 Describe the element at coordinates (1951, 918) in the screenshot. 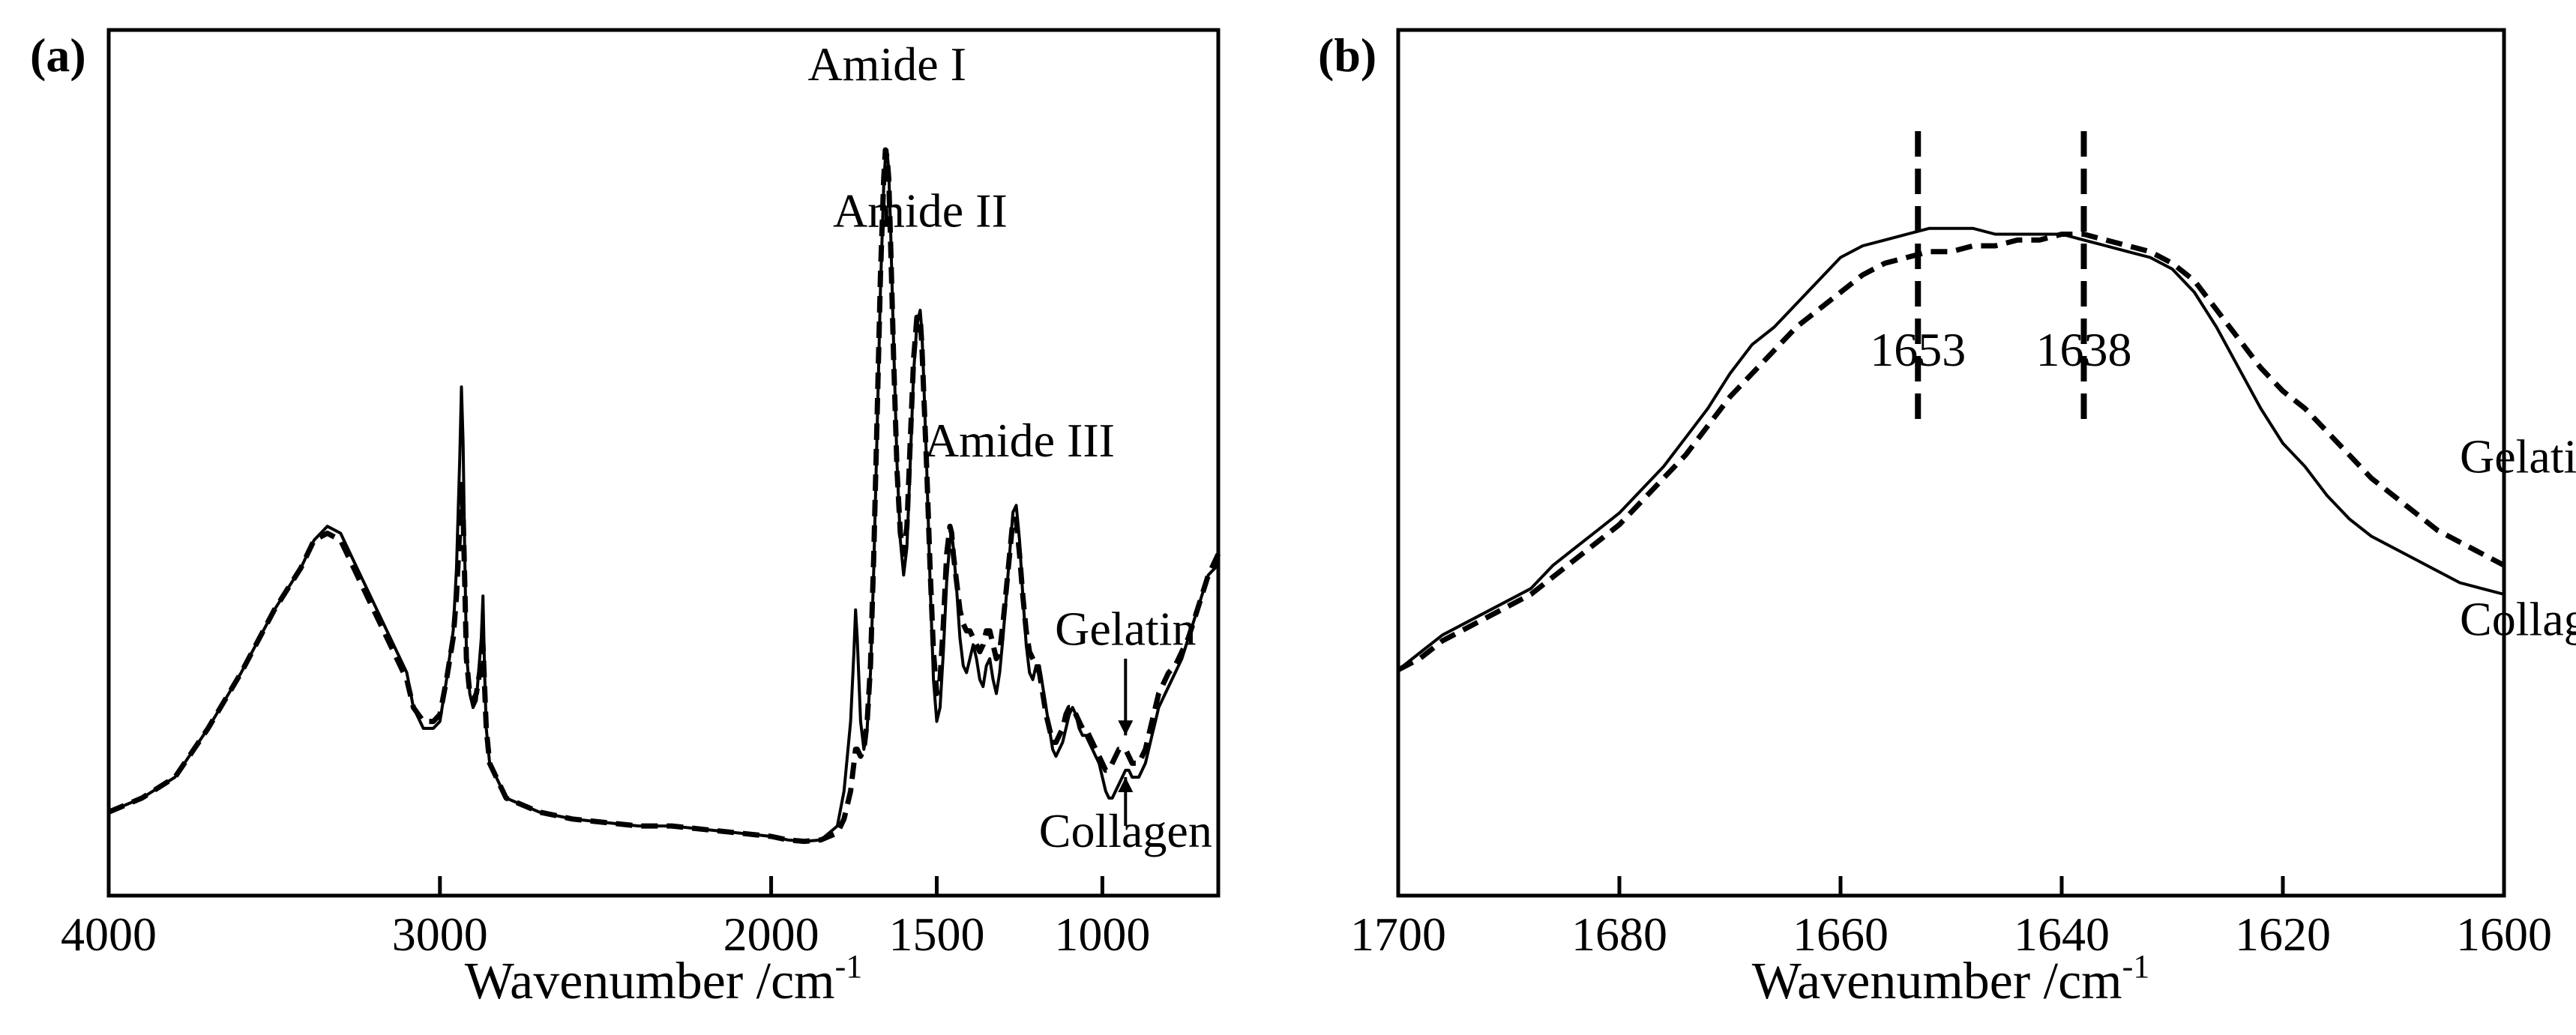

I see `panel-b-ticks: 1700 1680 1660 1640 1620 1600` at that location.